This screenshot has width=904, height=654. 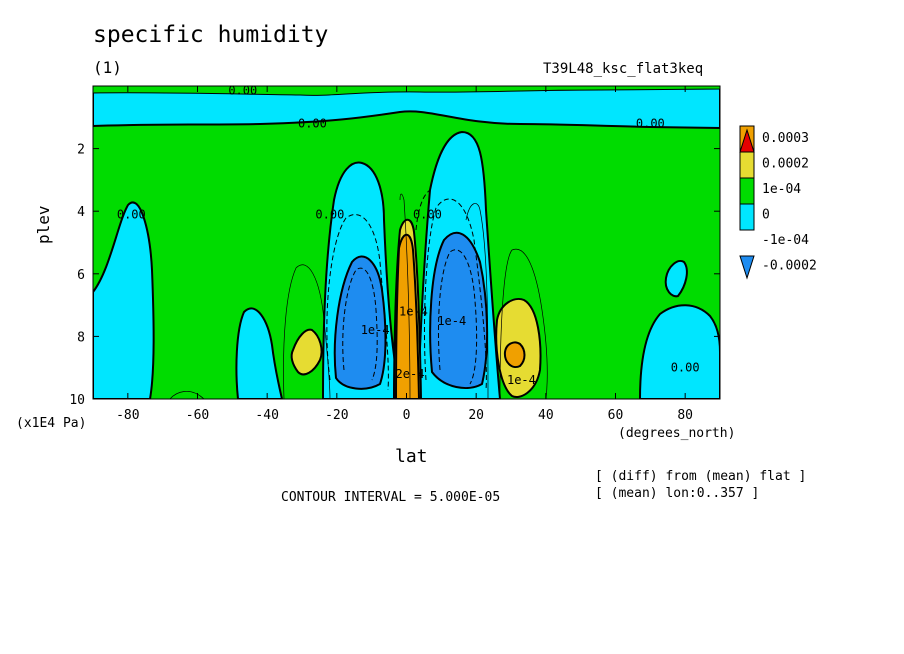 What do you see at coordinates (778, 202) in the screenshot?
I see `colorbar: 0.0003 0.0002 1e-04 0 -1e-04 -0.0002` at bounding box center [778, 202].